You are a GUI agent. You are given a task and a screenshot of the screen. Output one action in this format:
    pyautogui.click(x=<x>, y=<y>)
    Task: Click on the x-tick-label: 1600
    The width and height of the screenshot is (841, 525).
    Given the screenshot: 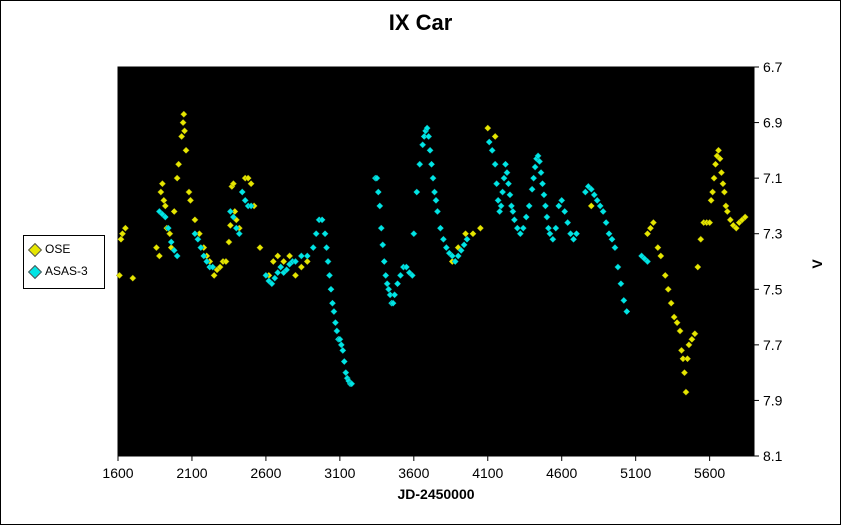 What is the action you would take?
    pyautogui.click(x=117, y=473)
    